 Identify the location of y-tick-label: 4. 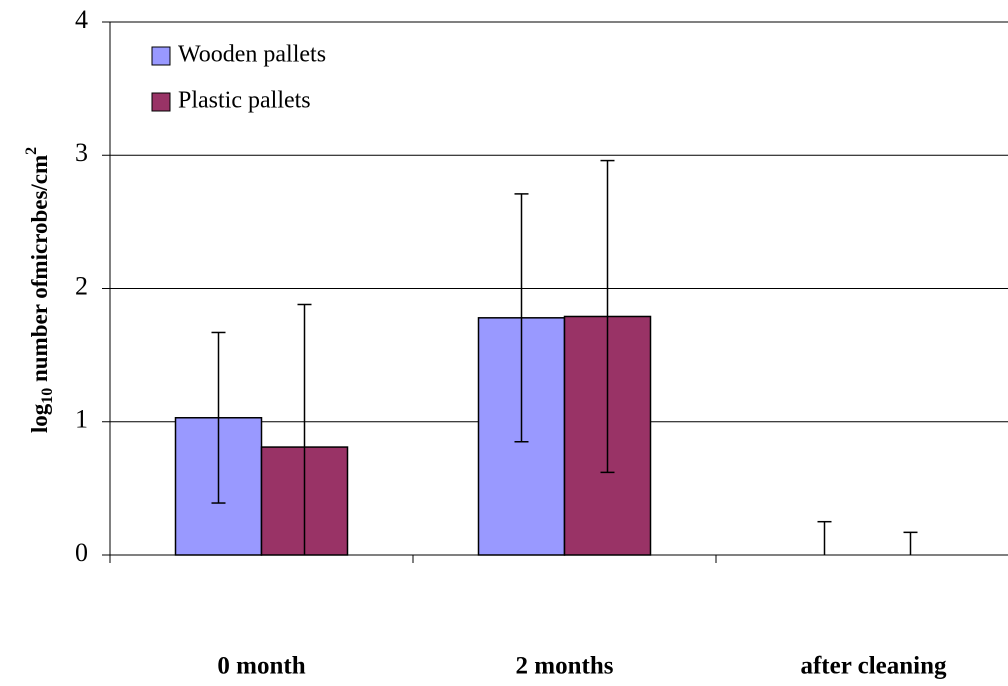
(81, 19).